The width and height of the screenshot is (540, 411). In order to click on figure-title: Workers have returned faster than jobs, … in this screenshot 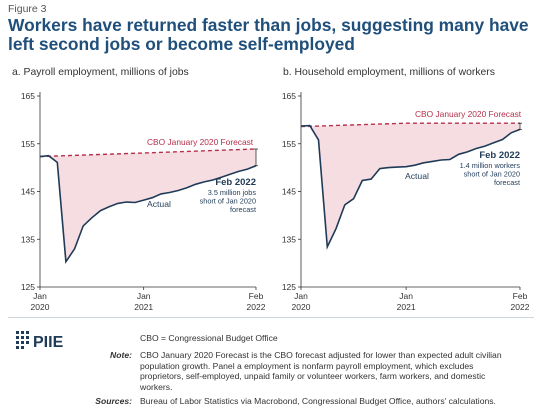, I will do `click(268, 34)`.